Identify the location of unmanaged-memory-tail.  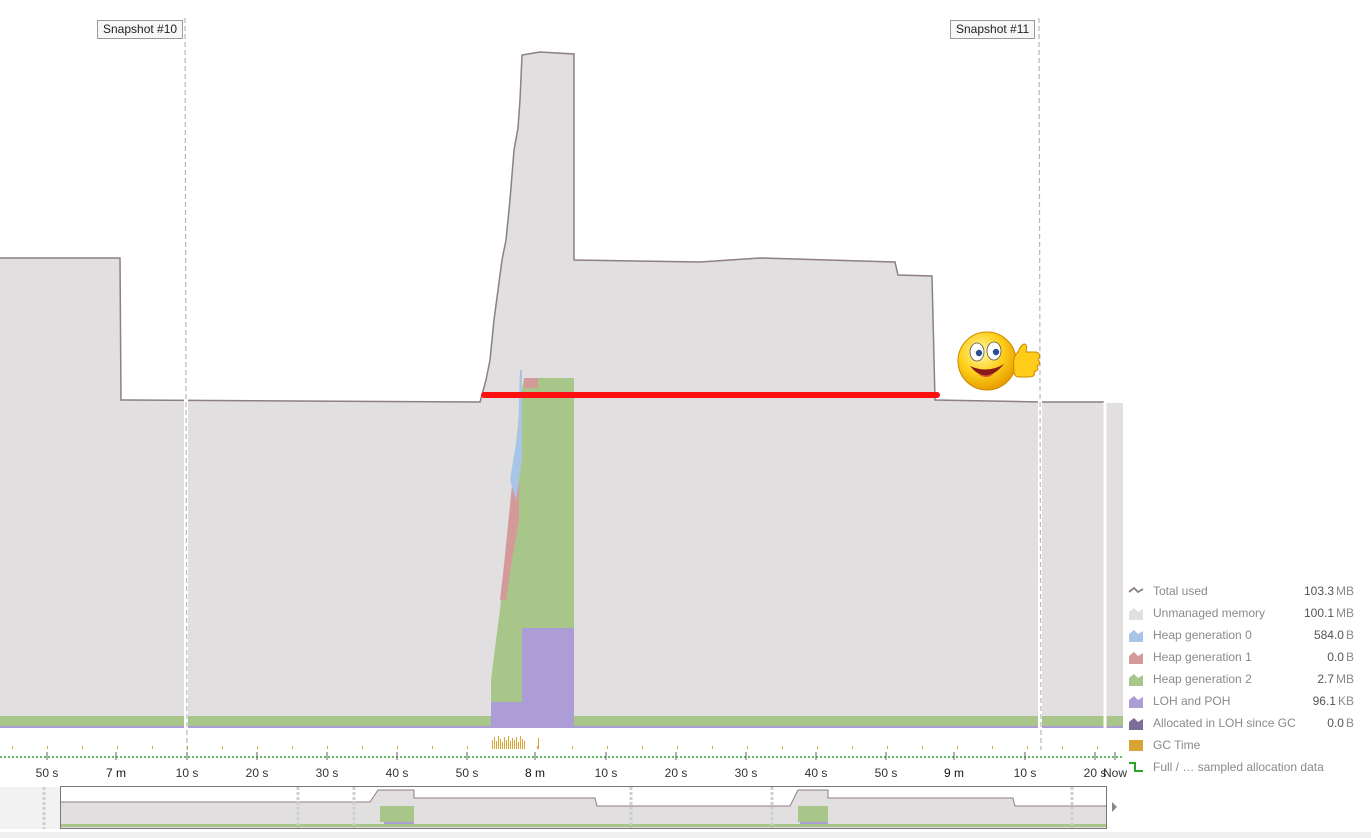
(1114, 565).